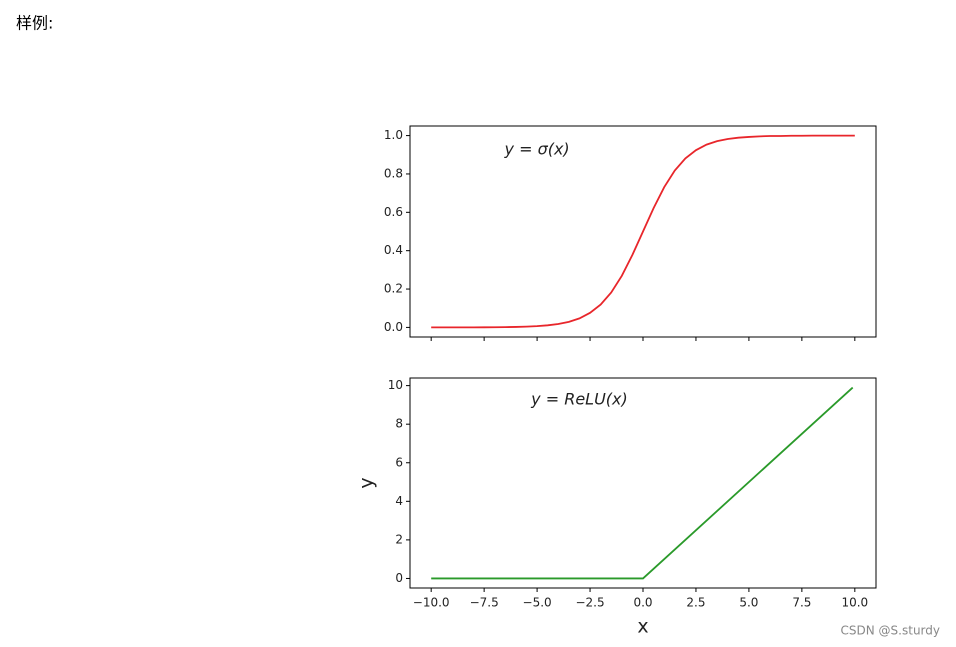 This screenshot has width=956, height=647. What do you see at coordinates (393, 135) in the screenshot?
I see `y-tick-label: 1.0` at bounding box center [393, 135].